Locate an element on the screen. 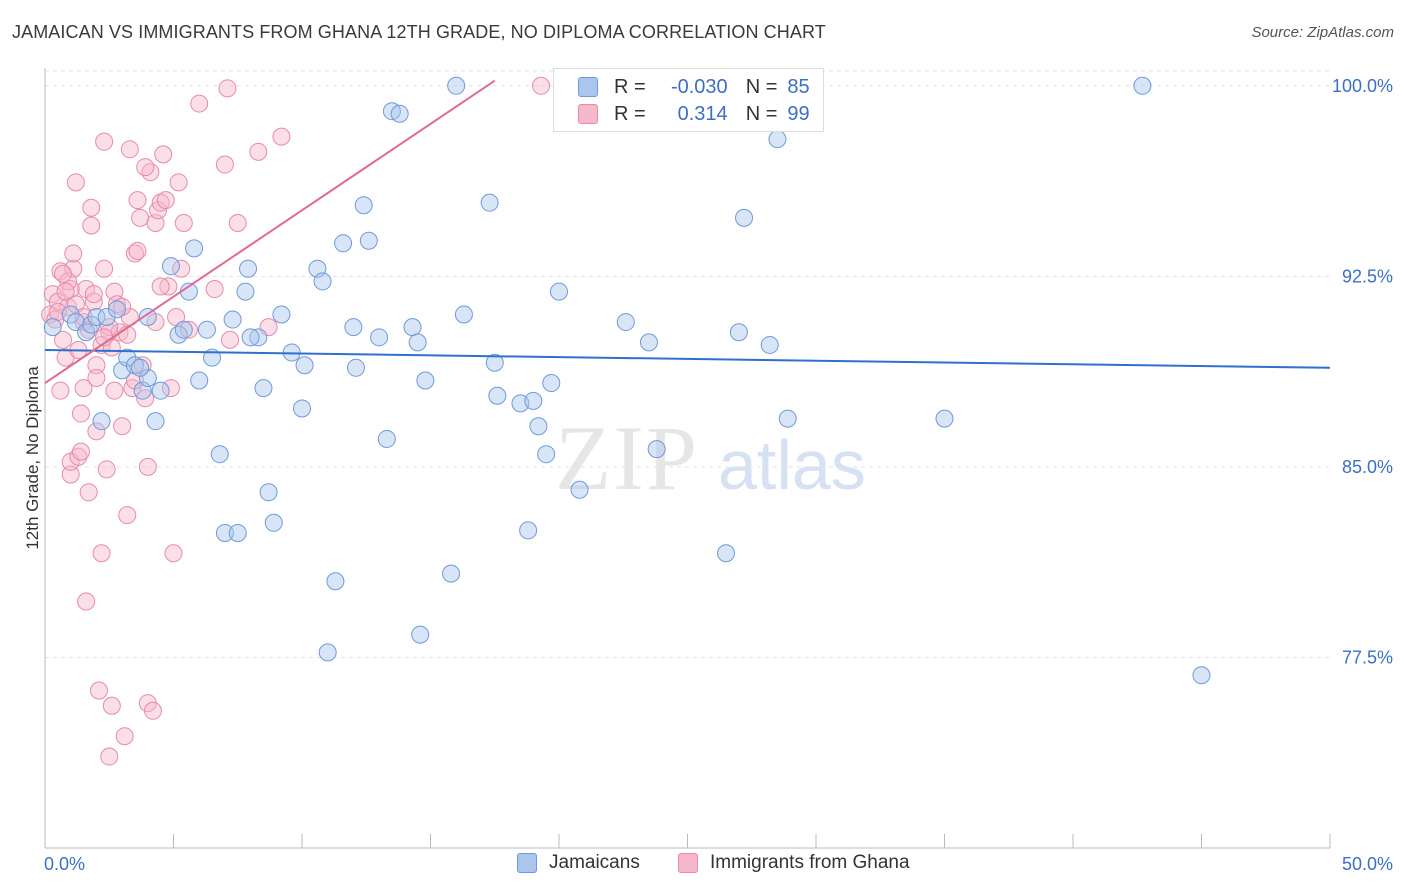 The image size is (1406, 892). legend-swatch-blue is located at coordinates (588, 87).